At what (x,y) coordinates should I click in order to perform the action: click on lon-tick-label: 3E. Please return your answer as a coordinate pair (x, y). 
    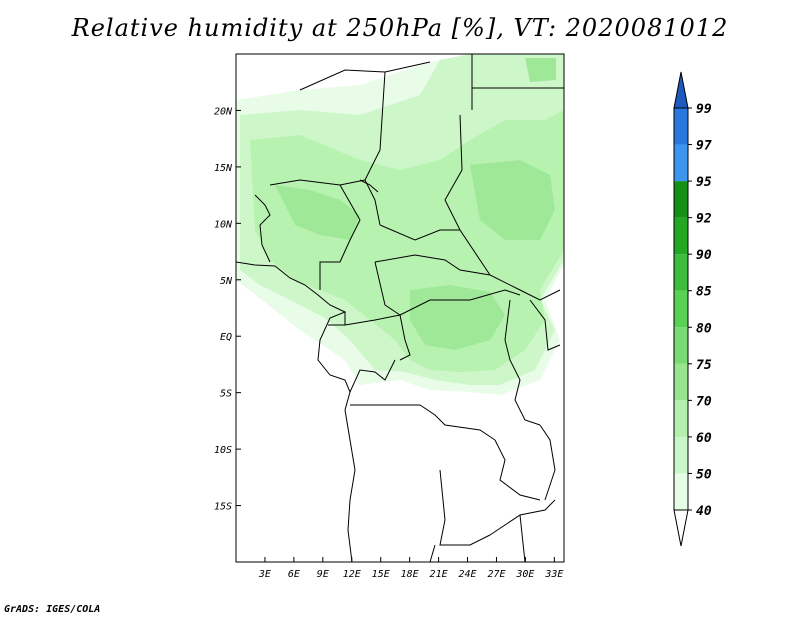
    Looking at the image, I should click on (264, 574).